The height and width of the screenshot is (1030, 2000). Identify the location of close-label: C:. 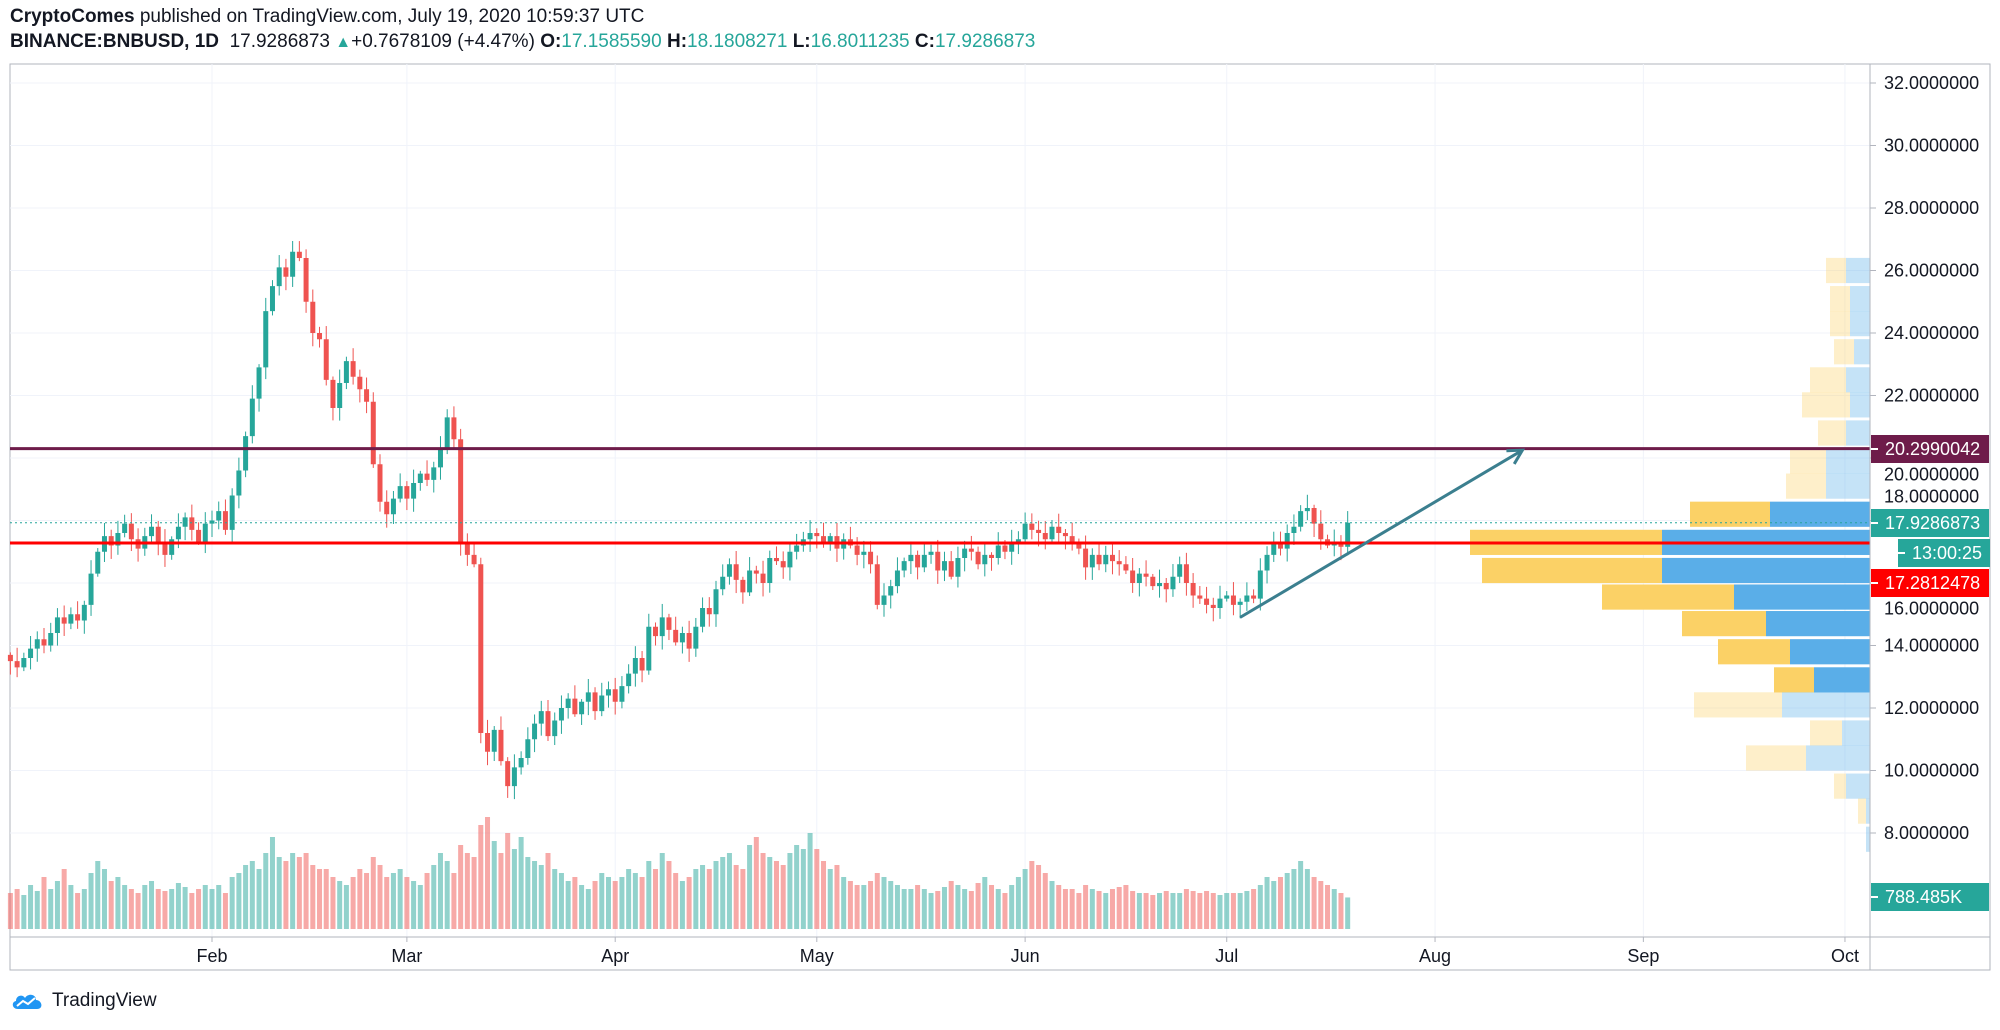
(924, 41).